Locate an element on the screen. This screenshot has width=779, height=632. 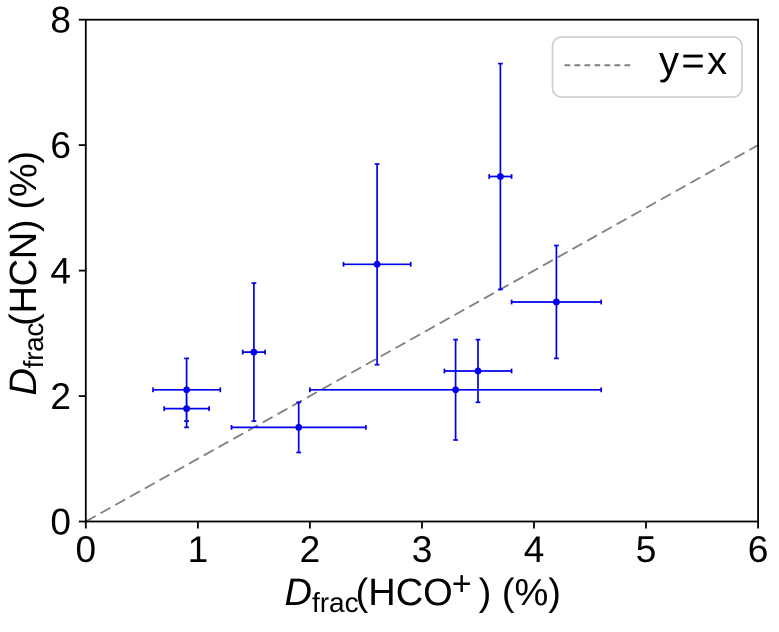
svg-text: 3 is located at coordinates (422, 549).